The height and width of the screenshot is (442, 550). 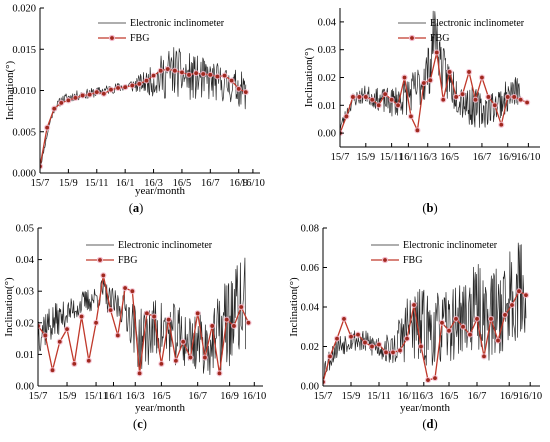 What do you see at coordinates (9, 307) in the screenshot?
I see `y-axis-label: Inclination(°)` at bounding box center [9, 307].